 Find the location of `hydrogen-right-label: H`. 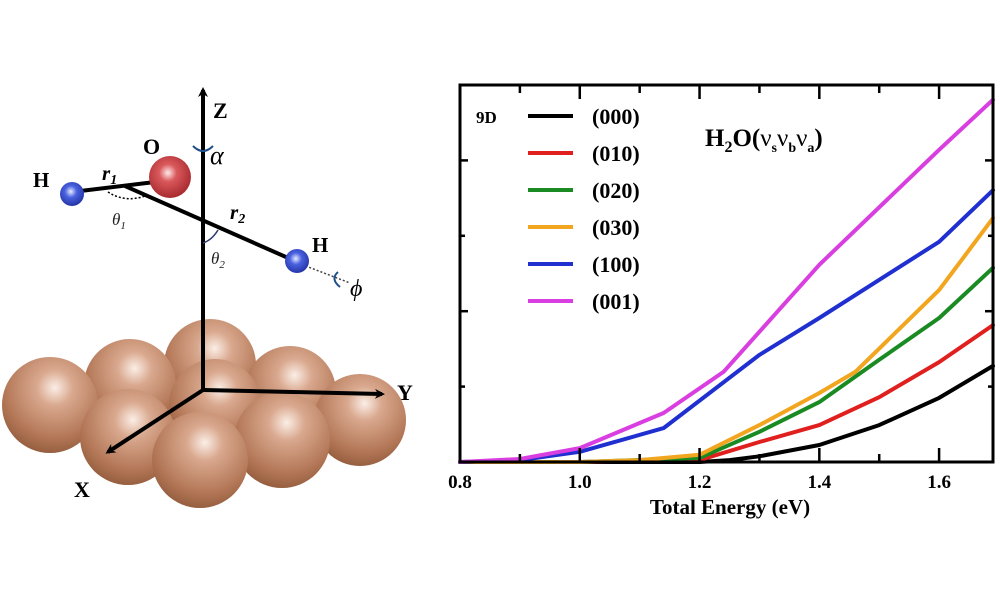

hydrogen-right-label: H is located at coordinates (320, 245).